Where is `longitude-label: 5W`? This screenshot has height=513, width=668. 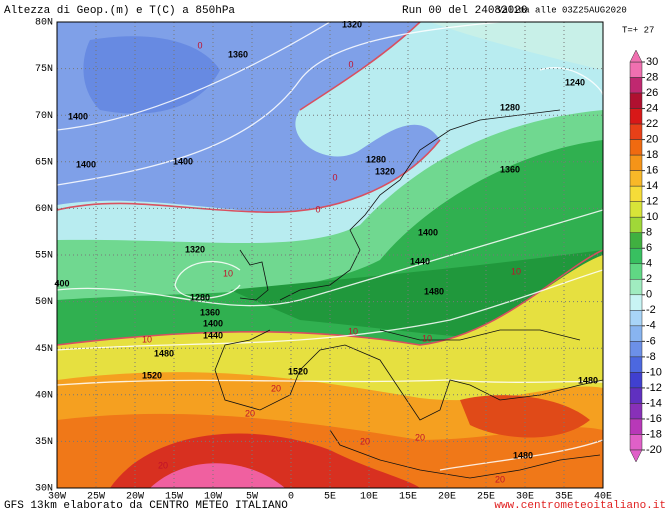 longitude-label: 5W is located at coordinates (252, 497).